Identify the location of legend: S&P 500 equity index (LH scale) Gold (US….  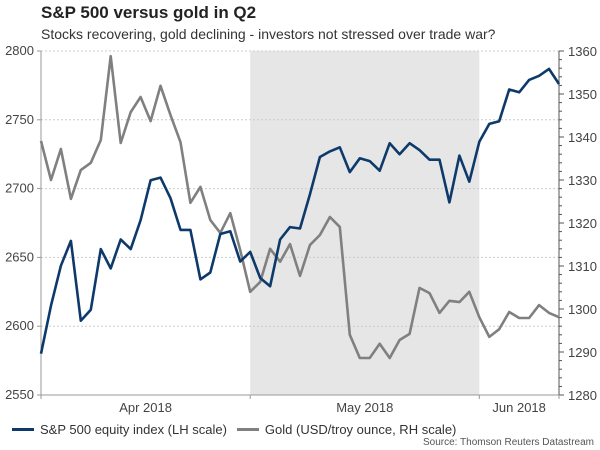
(239, 429).